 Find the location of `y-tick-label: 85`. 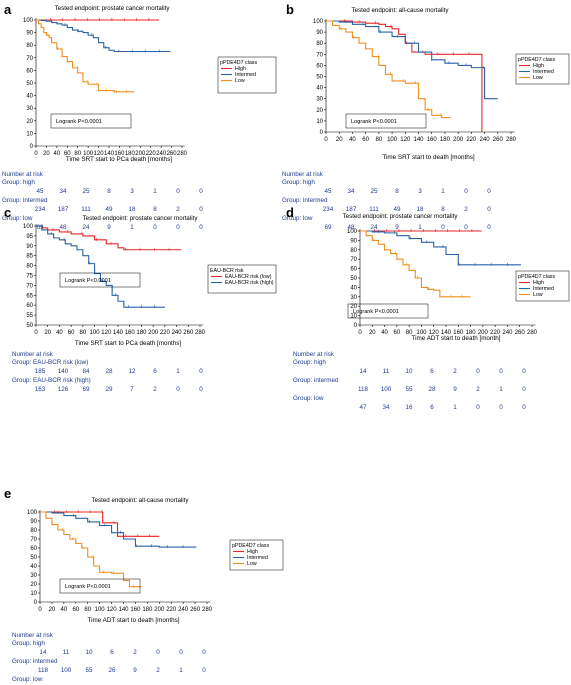

y-tick-label: 85 is located at coordinates (29, 257).